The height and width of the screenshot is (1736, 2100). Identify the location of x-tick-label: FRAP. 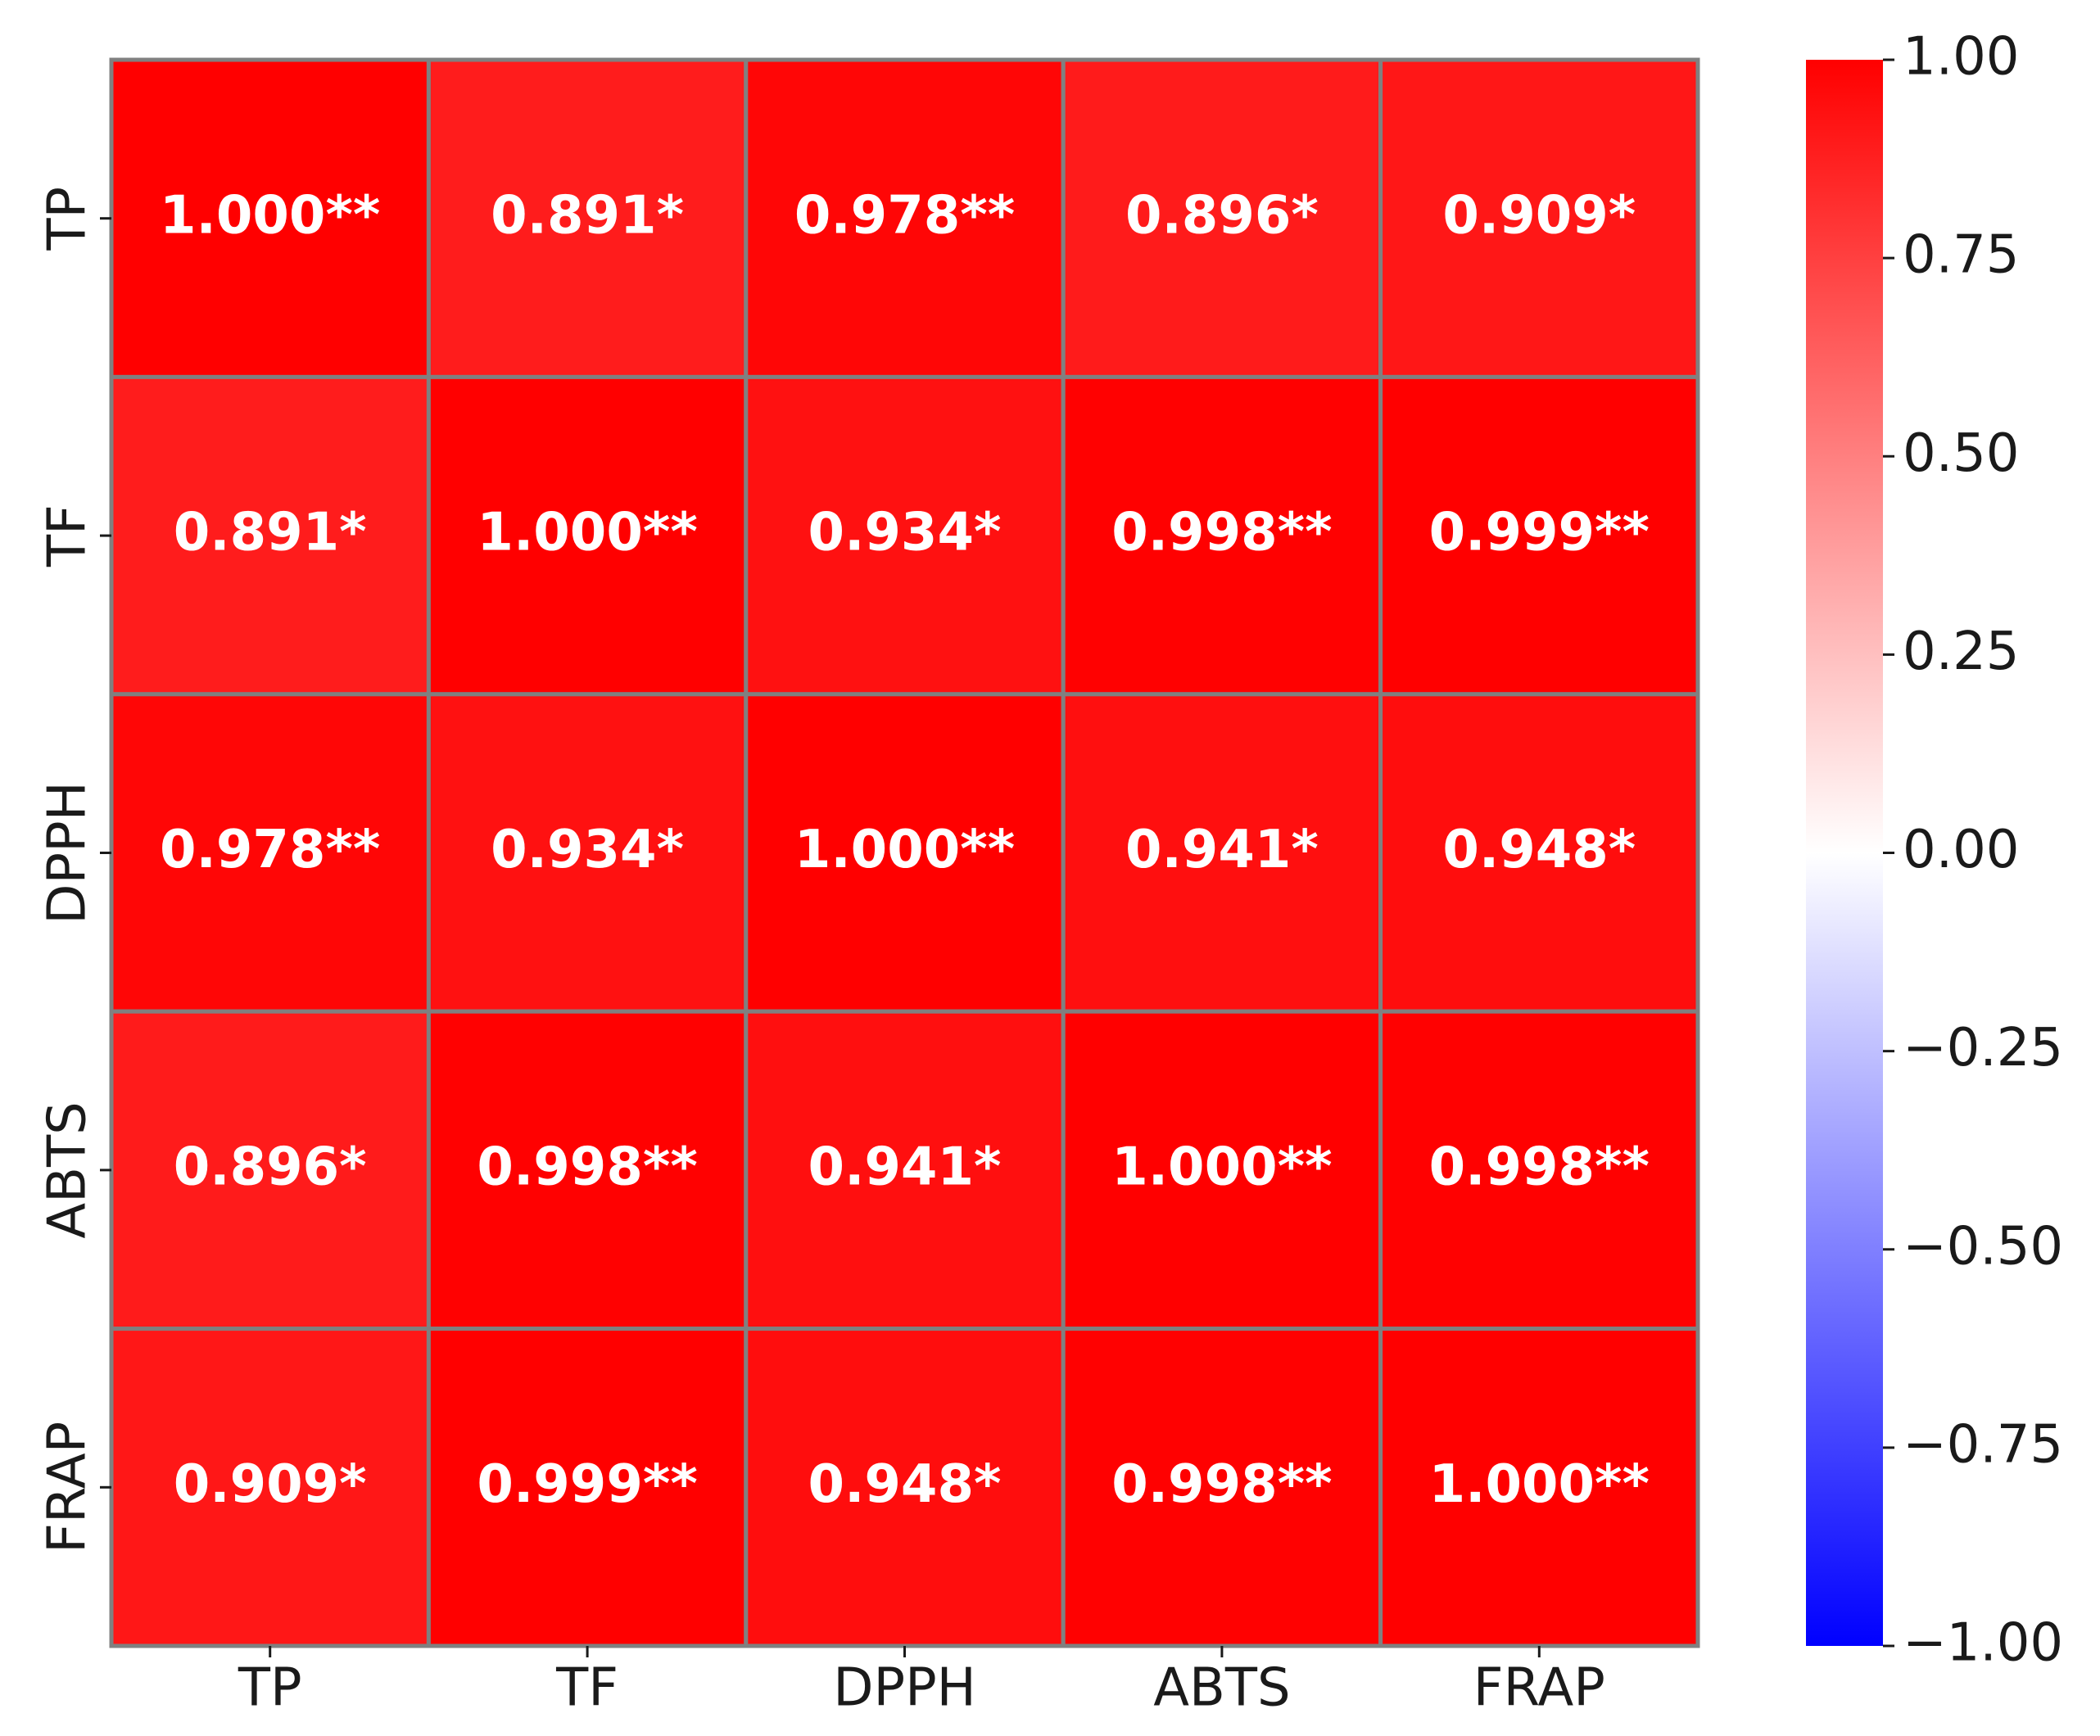
(1539, 1689).